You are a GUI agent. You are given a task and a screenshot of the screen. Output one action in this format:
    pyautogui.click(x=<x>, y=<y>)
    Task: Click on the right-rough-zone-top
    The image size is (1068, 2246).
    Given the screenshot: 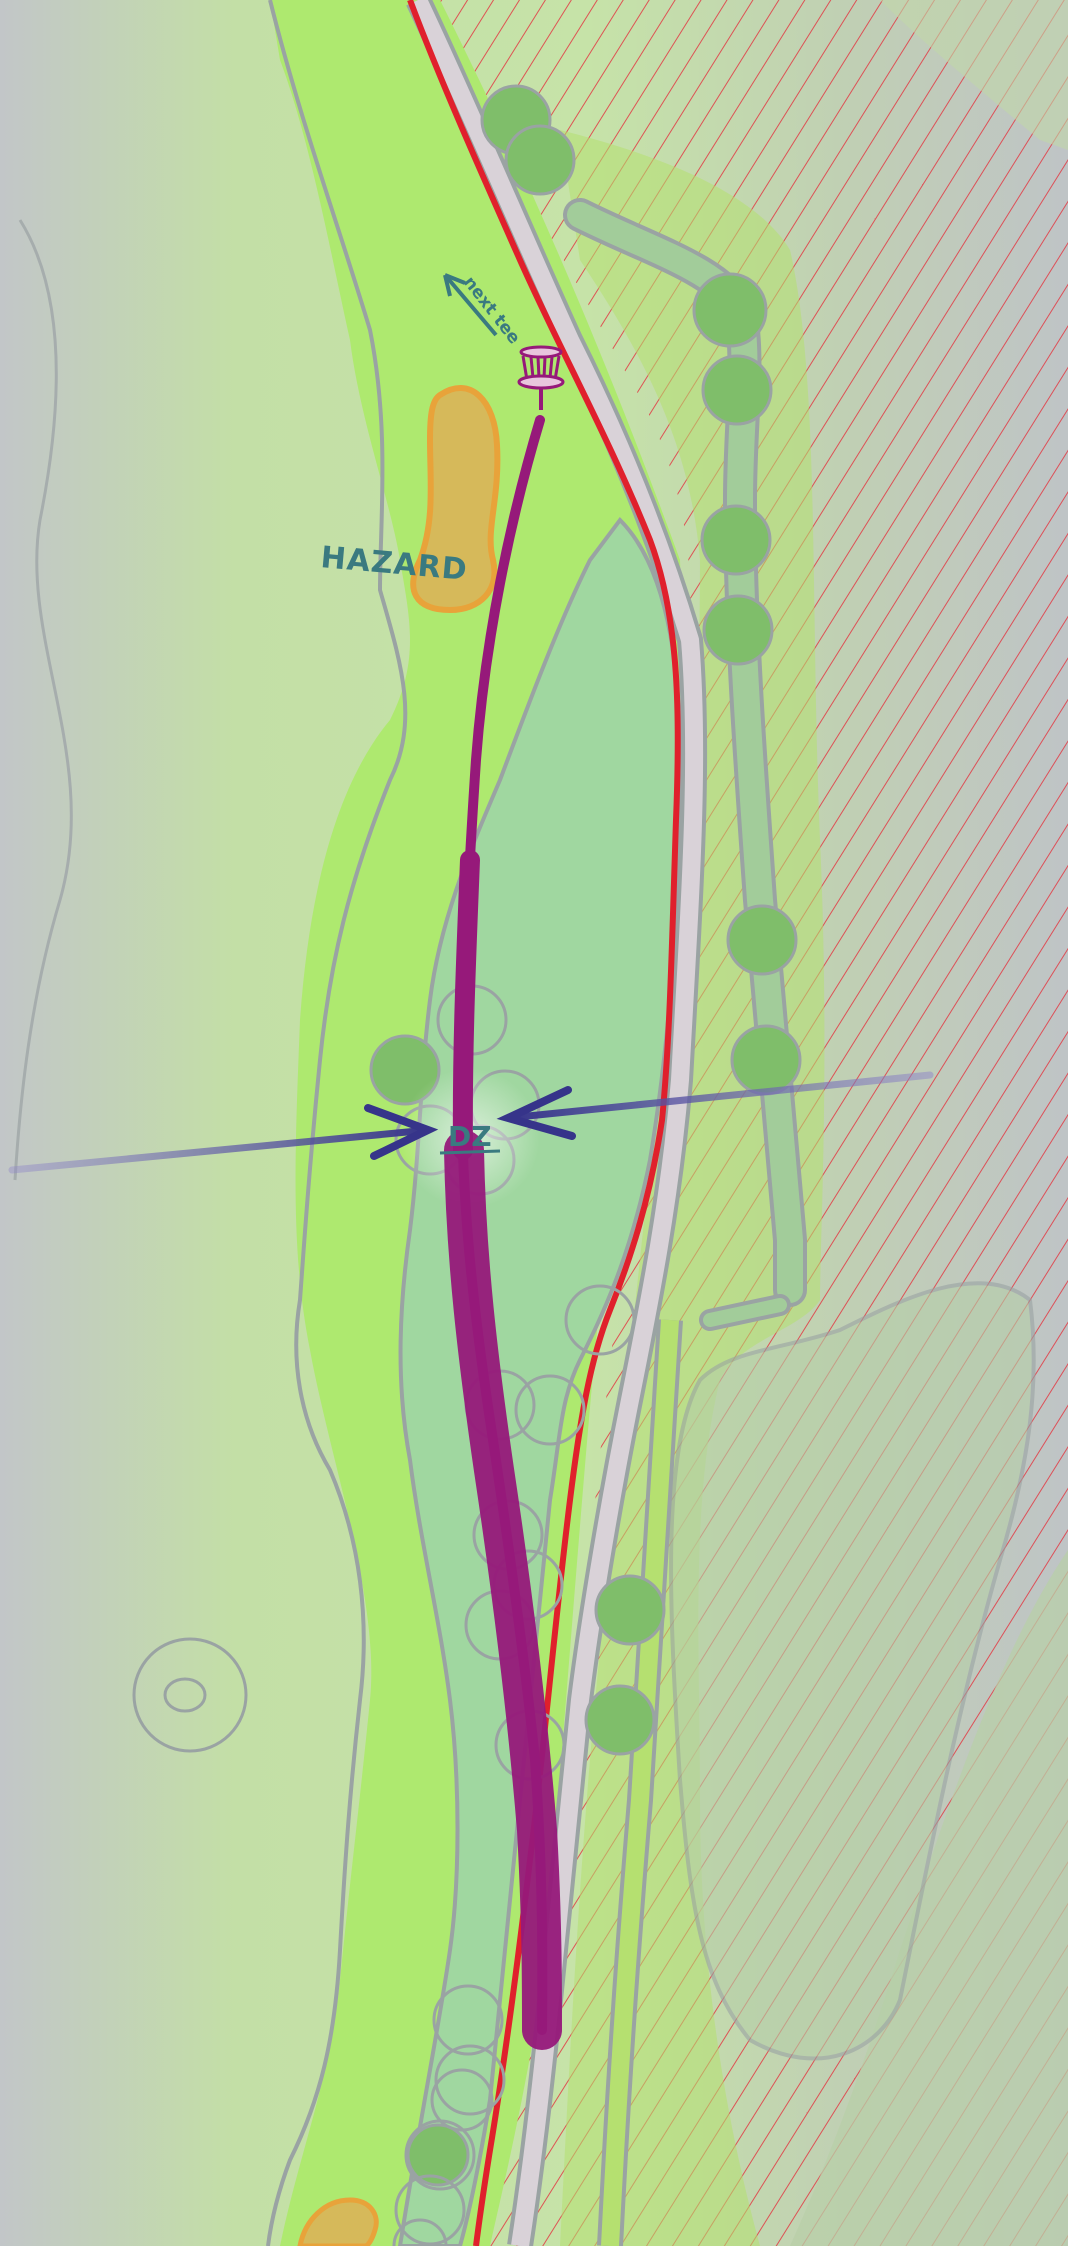 What is the action you would take?
    pyautogui.click(x=974, y=75)
    